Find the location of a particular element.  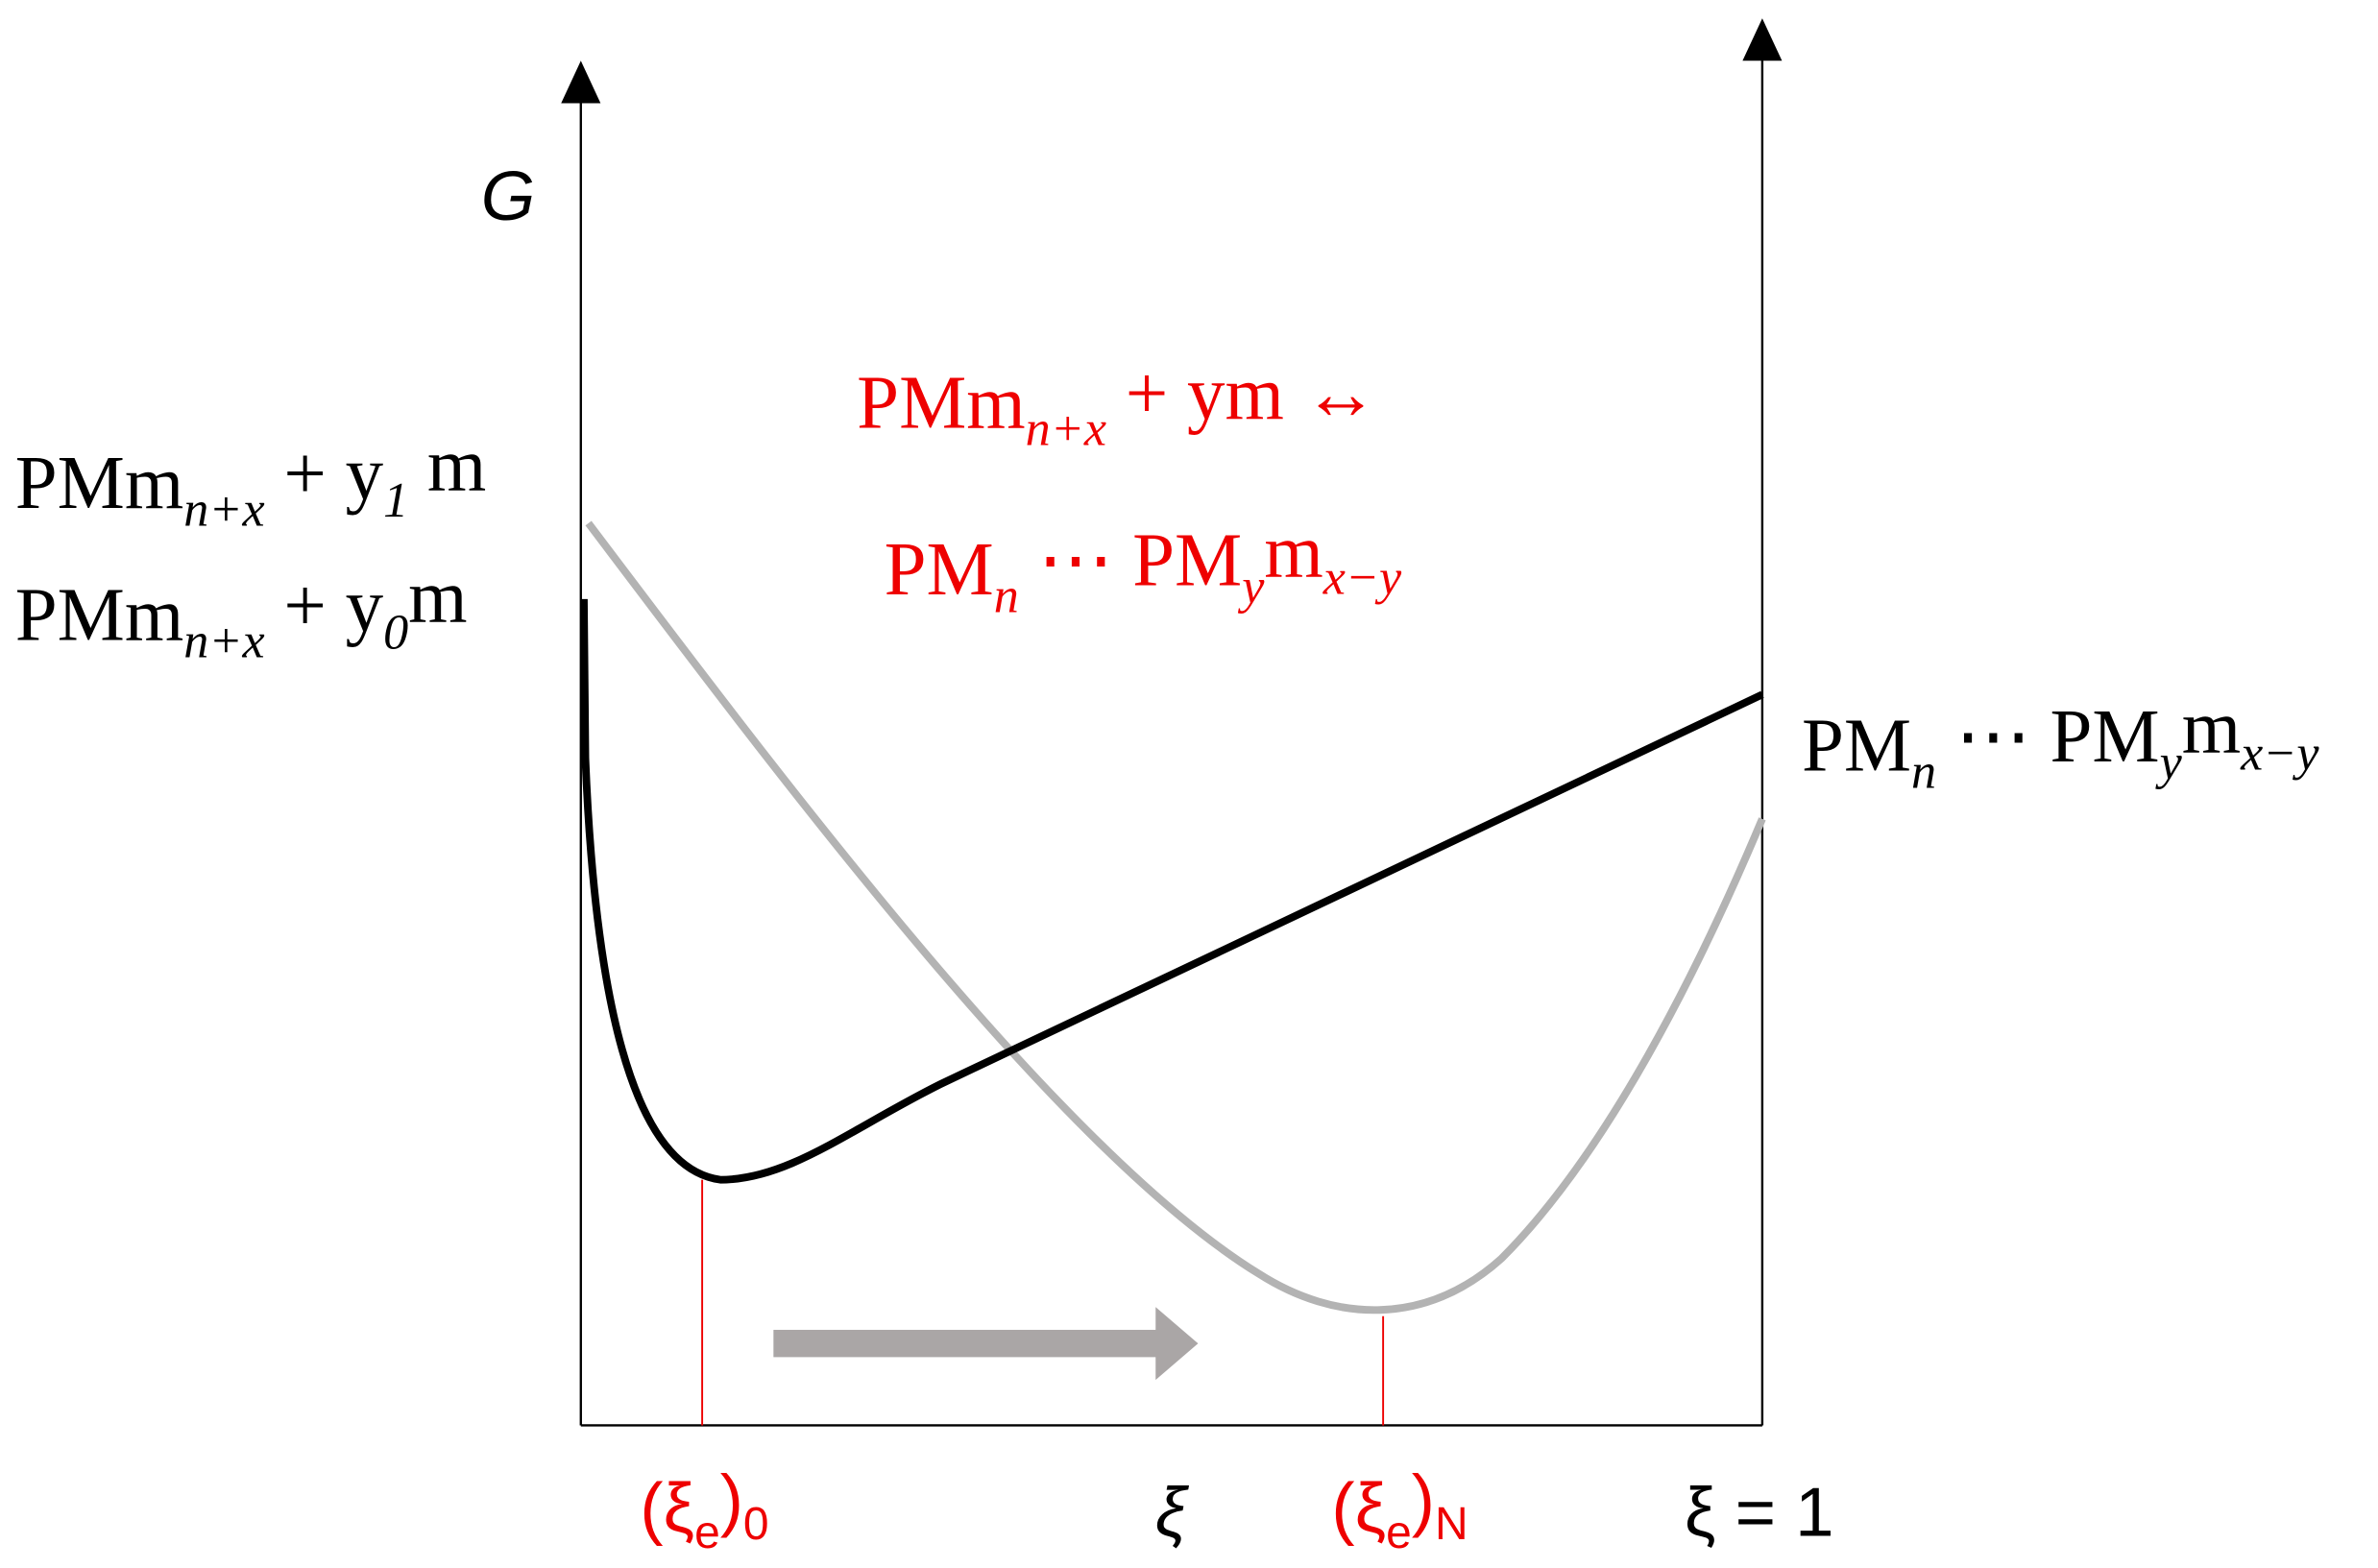

min-label: (ξe)N is located at coordinates (1399, 1508).